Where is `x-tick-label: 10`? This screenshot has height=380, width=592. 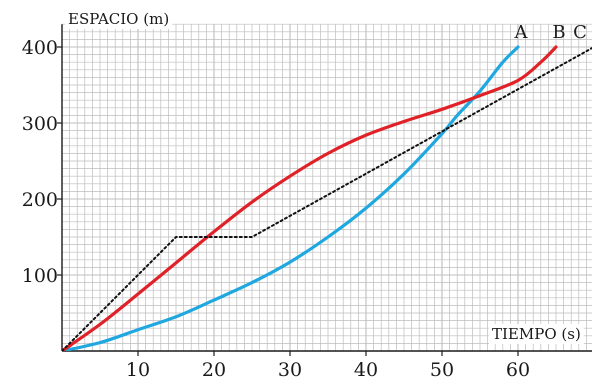
x-tick-label: 10 is located at coordinates (138, 369).